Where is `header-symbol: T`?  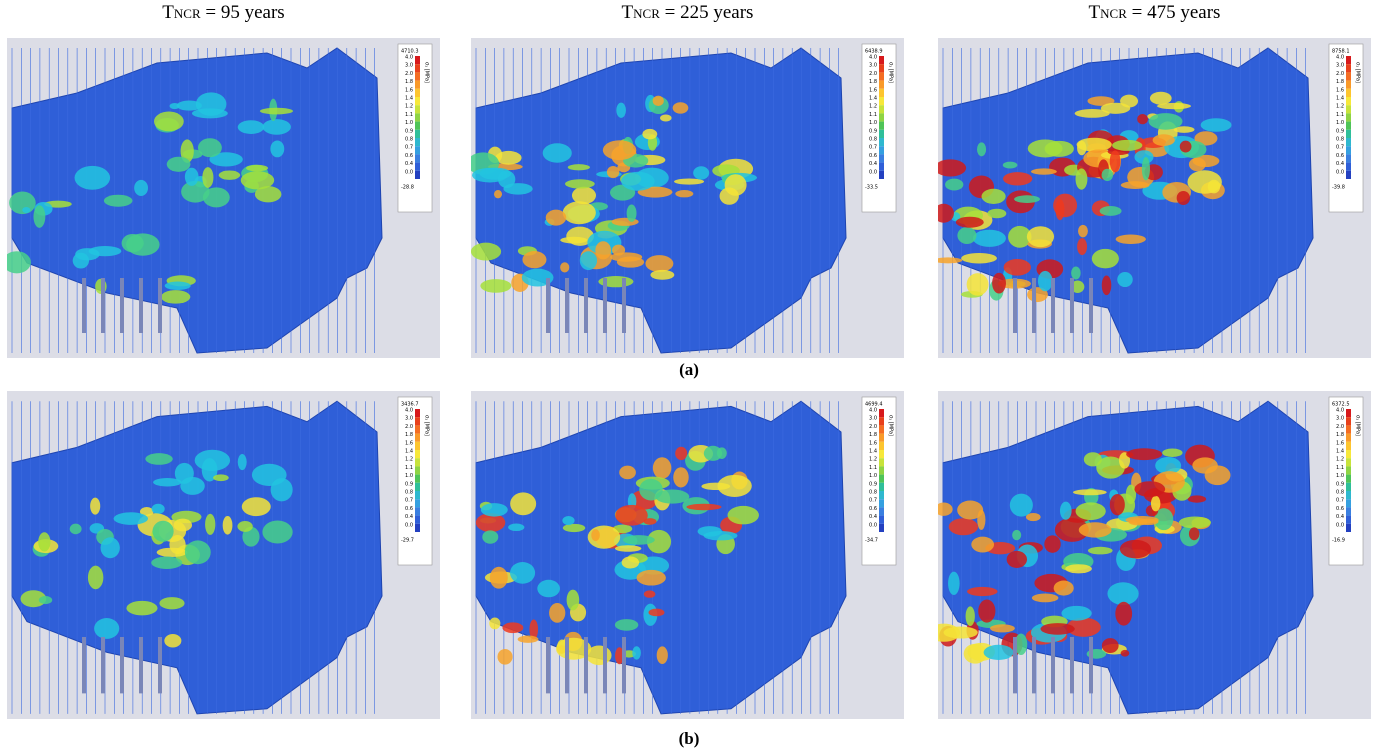 header-symbol: T is located at coordinates (1094, 12).